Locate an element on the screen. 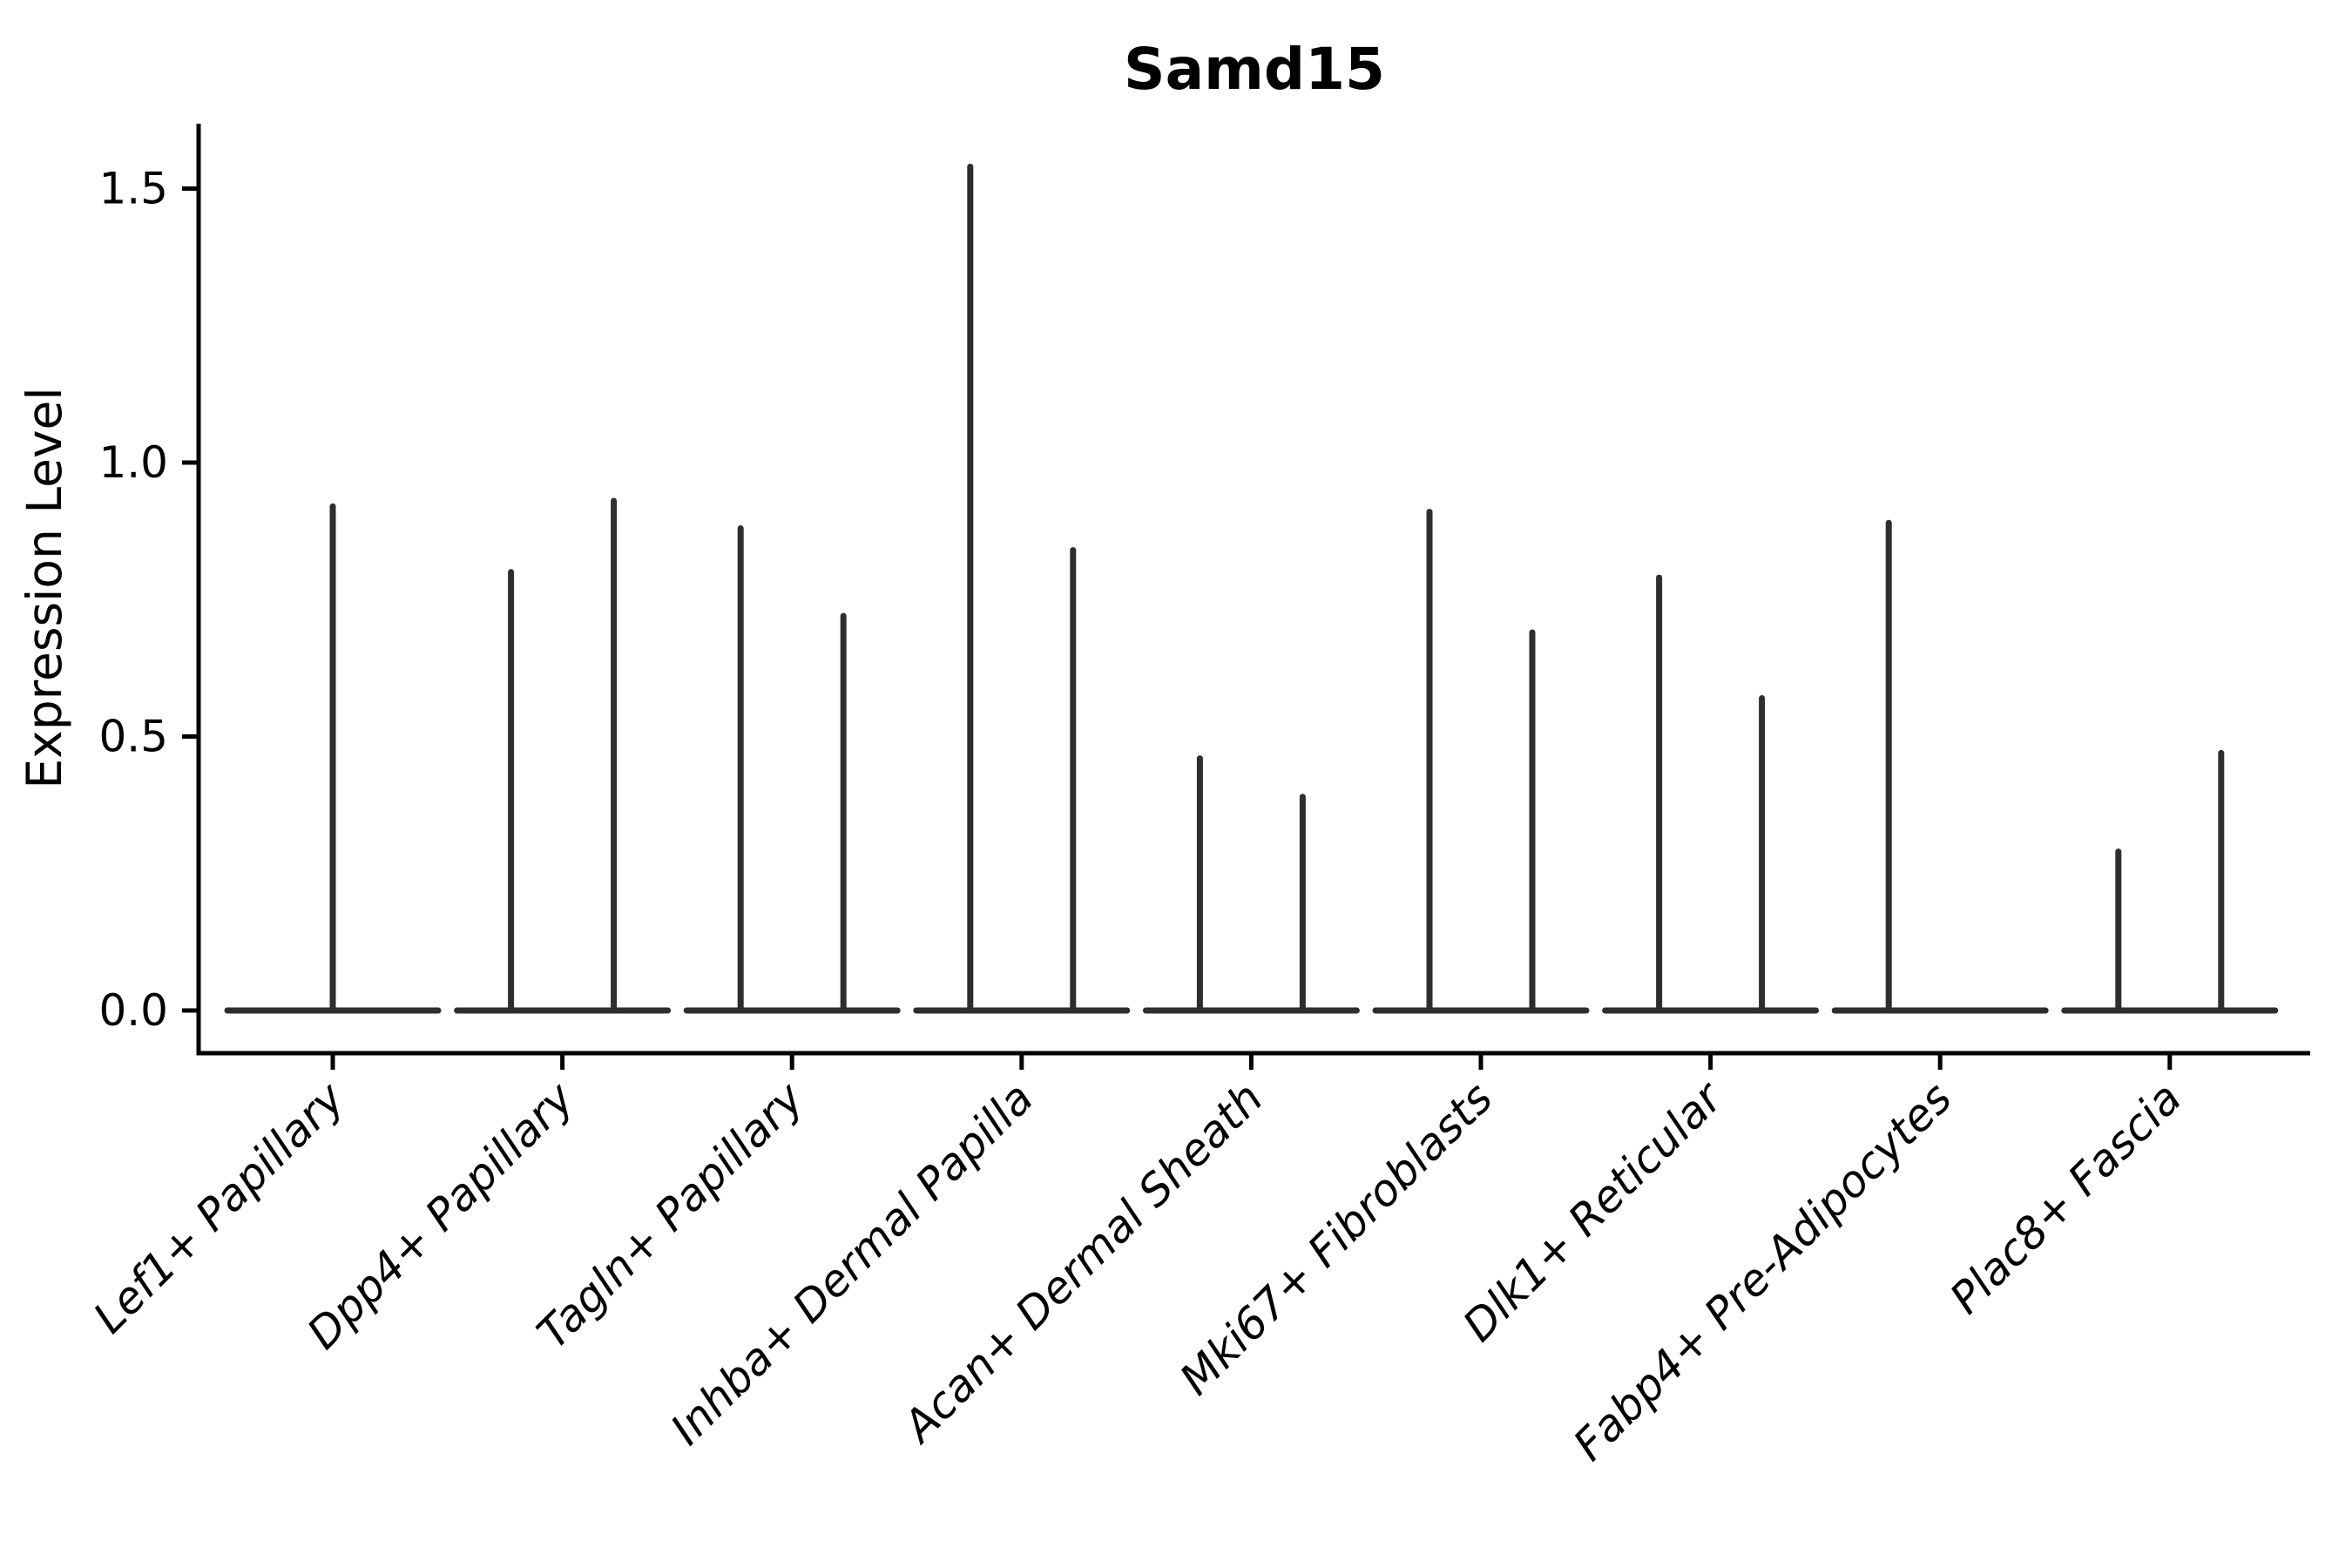  x-tick-label: Fabp4+ Pre-Adipocytes is located at coordinates (1763, 1271).